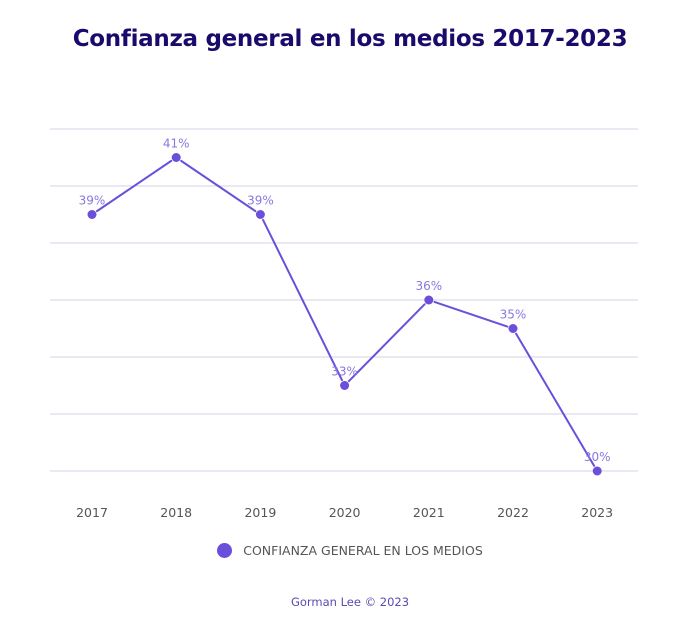 The height and width of the screenshot is (618, 700). I want to click on data-label: 41%, so click(176, 144).